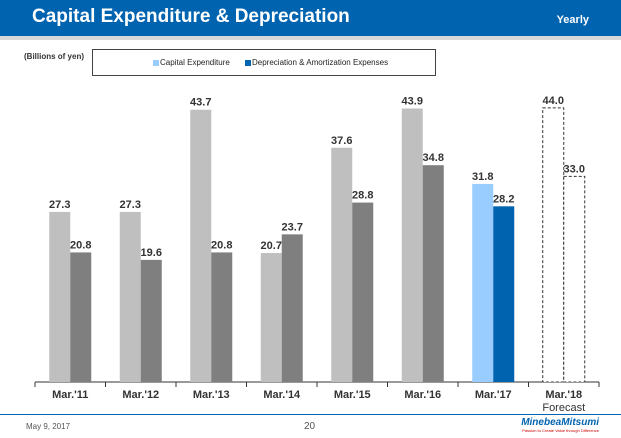  Describe the element at coordinates (574, 169) in the screenshot. I see `data-label: 33.0` at that location.